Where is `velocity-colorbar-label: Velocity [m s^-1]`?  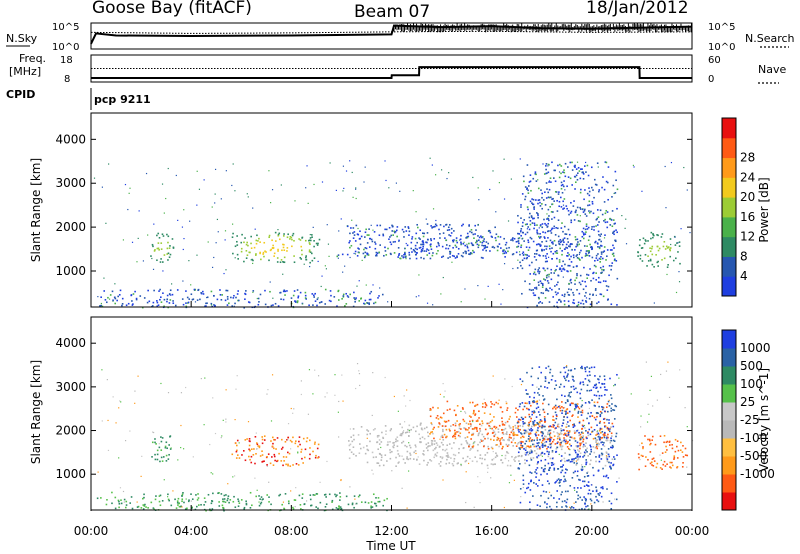
velocity-colorbar-label: Velocity [m s^-1] is located at coordinates (764, 420).